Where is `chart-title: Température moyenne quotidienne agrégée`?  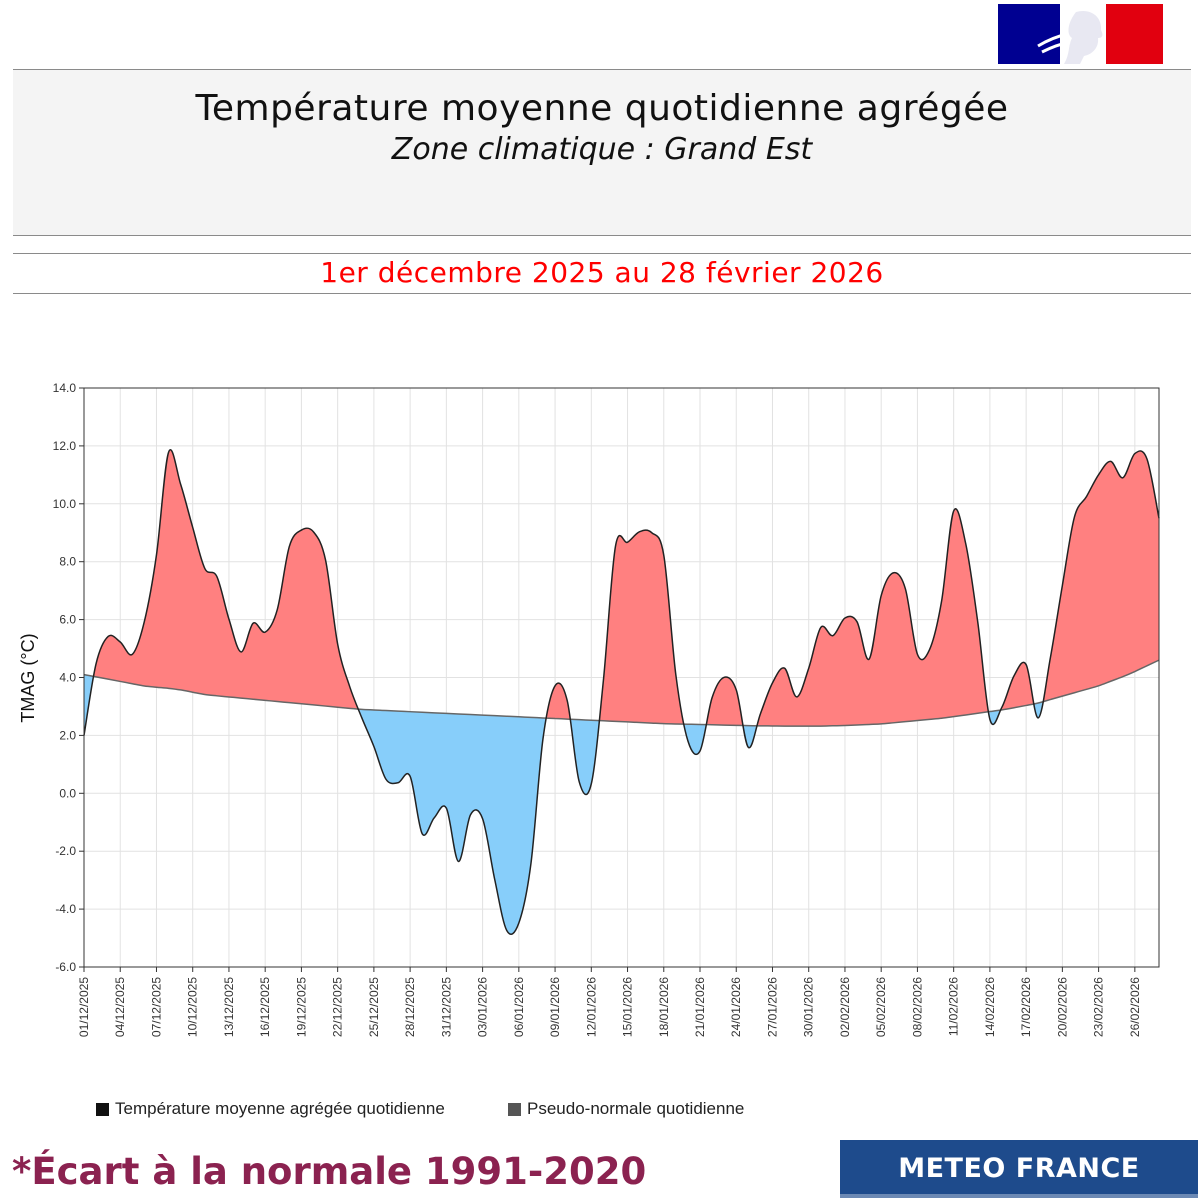 chart-title: Température moyenne quotidienne agrégée is located at coordinates (602, 108).